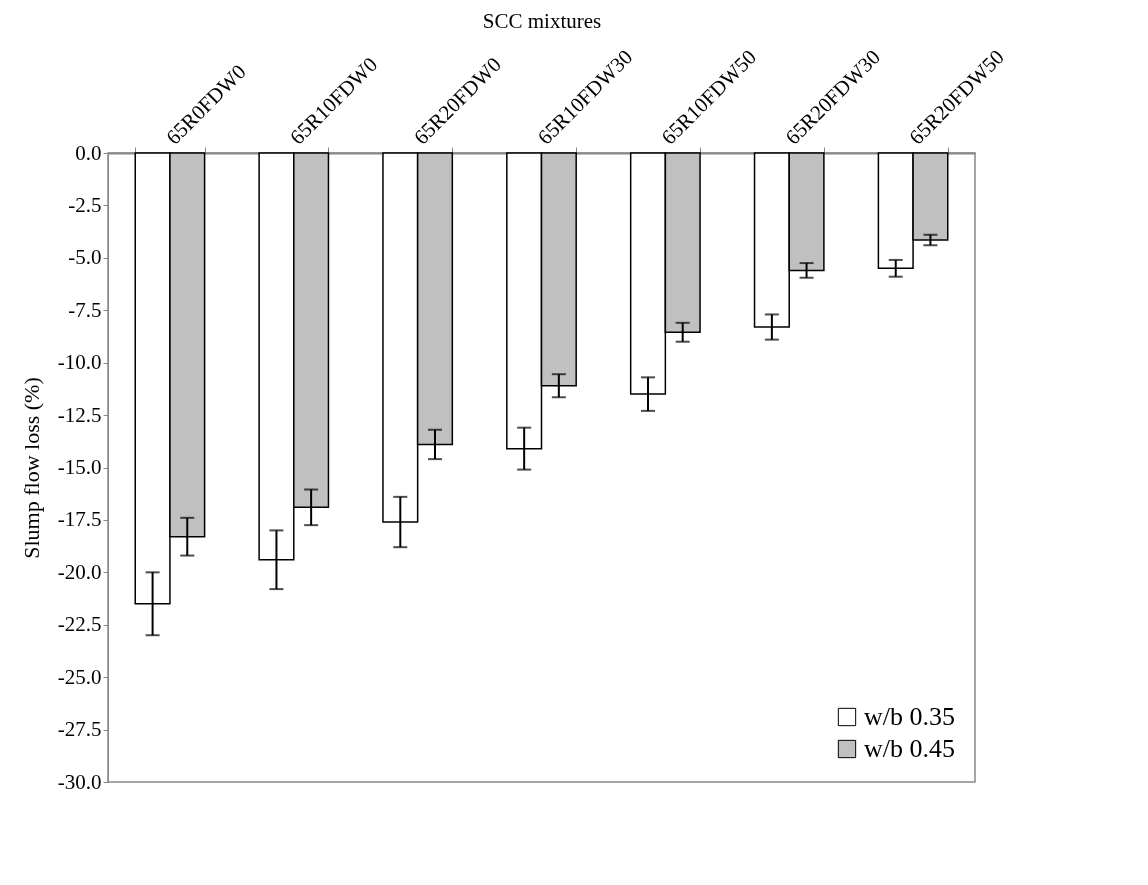  What do you see at coordinates (79, 467) in the screenshot?
I see `y-tick-label: -15.0` at bounding box center [79, 467].